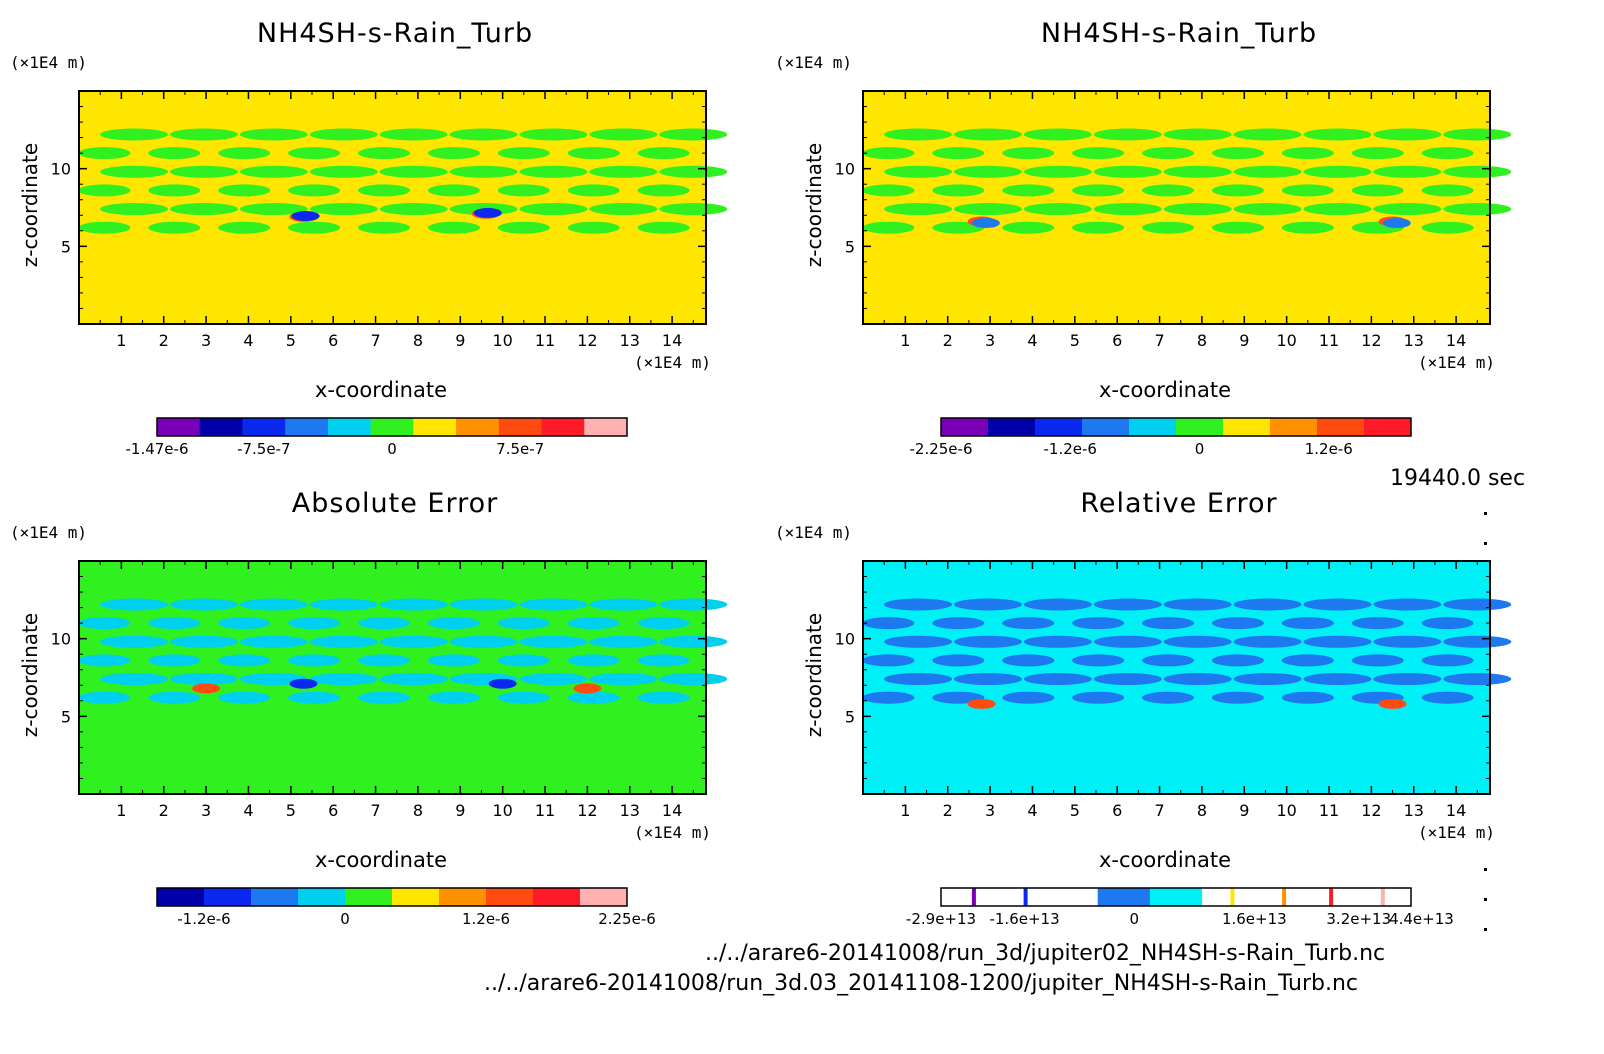 The height and width of the screenshot is (1054, 1604). What do you see at coordinates (377, 437) in the screenshot?
I see `colorbar: -1.47e-6 -7.5e-7 0 7.5e-7` at bounding box center [377, 437].